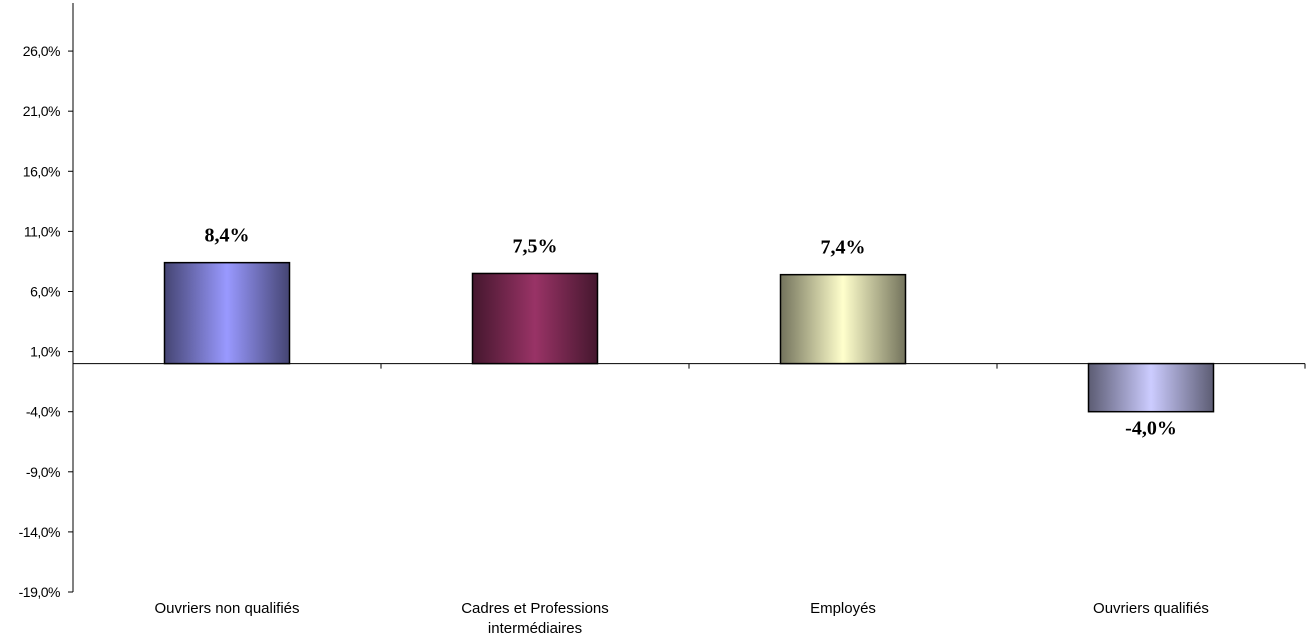  Describe the element at coordinates (42, 231) in the screenshot. I see `y-tick-label: 11,0%` at that location.